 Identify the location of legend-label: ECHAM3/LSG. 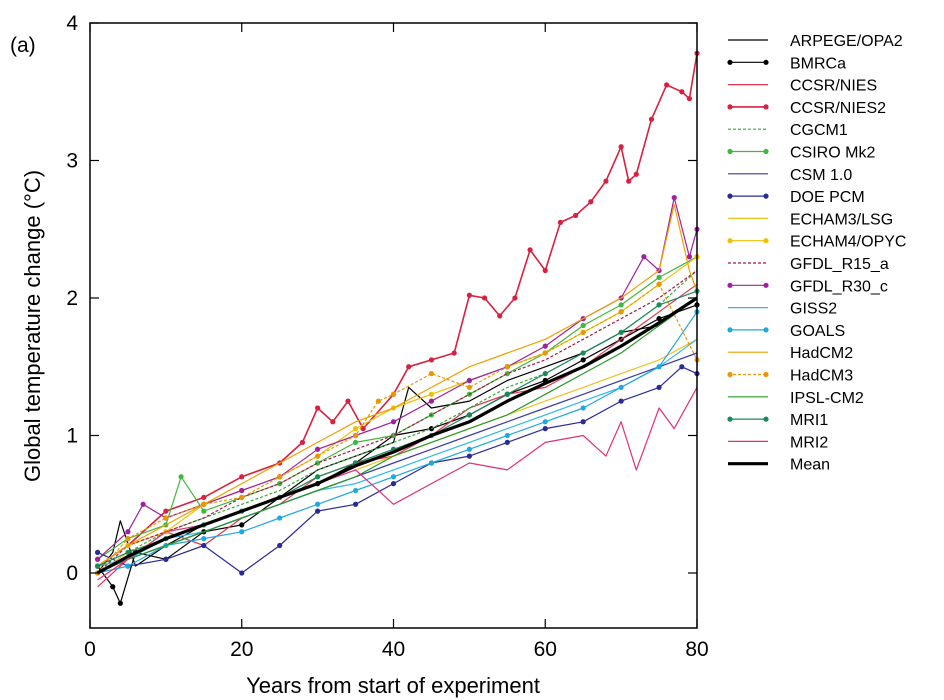
(841, 219).